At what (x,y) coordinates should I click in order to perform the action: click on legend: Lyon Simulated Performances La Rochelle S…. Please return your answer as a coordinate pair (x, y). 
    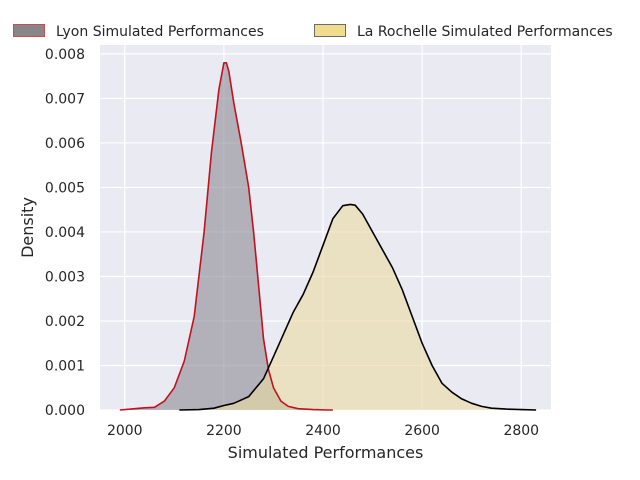
    Looking at the image, I should click on (313, 32).